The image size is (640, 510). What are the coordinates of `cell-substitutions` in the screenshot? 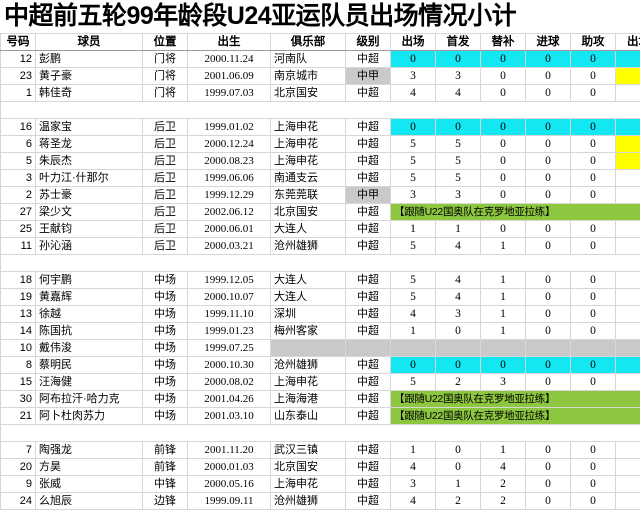 It's located at (503, 348).